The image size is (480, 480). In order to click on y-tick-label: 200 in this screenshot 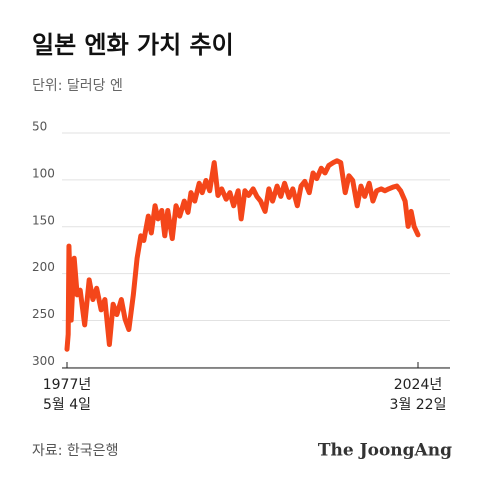, I will do `click(43, 267)`.